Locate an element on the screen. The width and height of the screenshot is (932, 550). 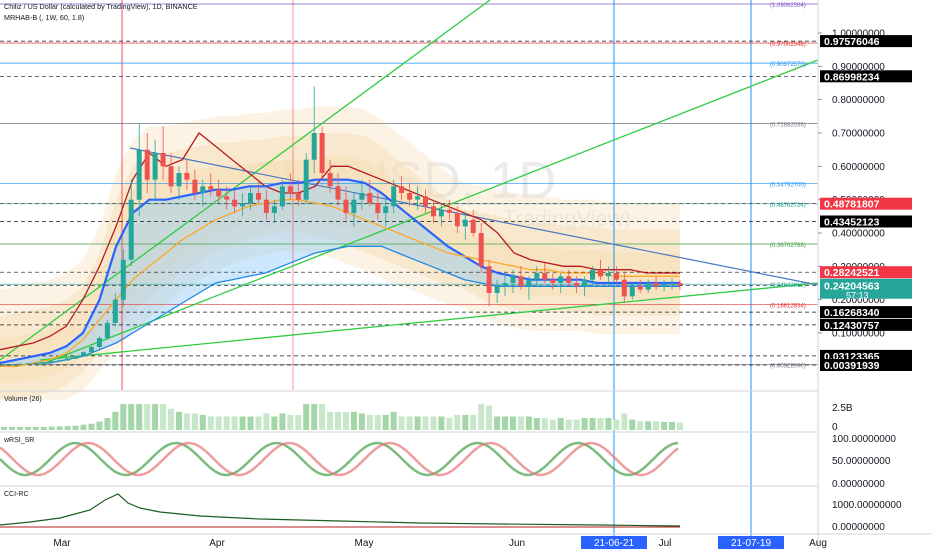
time-tick-label: Aug is located at coordinates (818, 543).